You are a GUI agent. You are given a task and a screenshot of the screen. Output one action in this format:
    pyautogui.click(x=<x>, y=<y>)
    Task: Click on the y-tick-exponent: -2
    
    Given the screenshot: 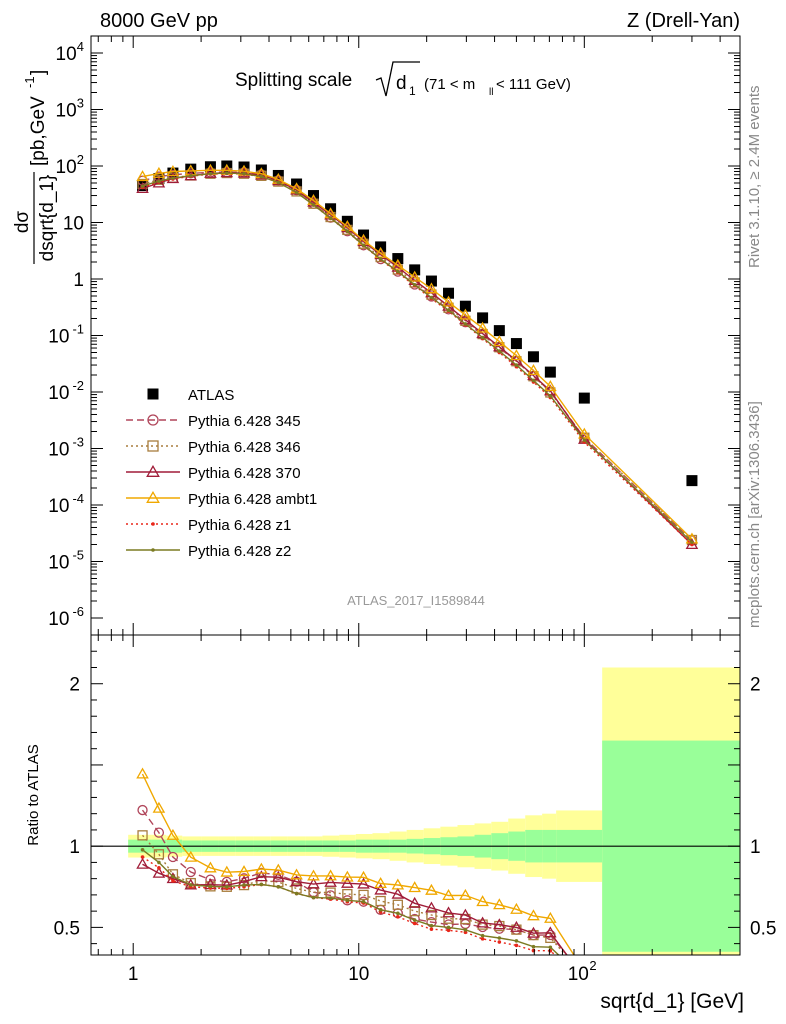 What is the action you would take?
    pyautogui.click(x=78, y=385)
    